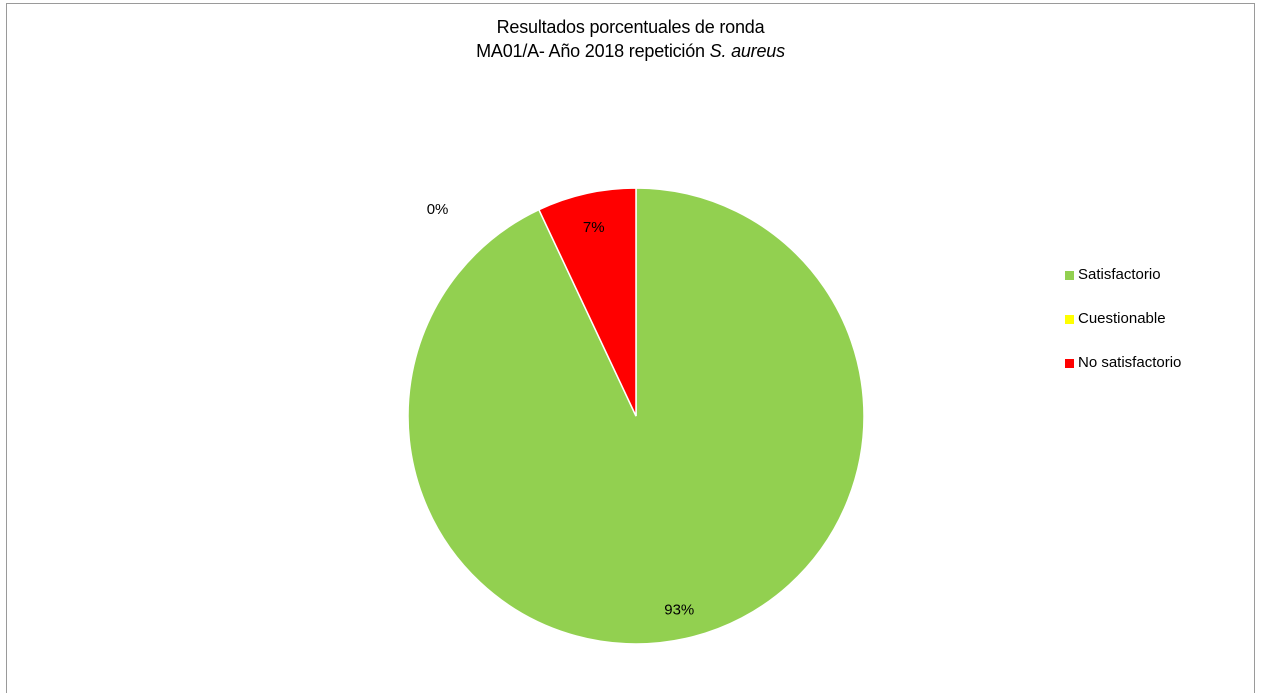  What do you see at coordinates (679, 610) in the screenshot?
I see `data-label-satisfactorio: 93%` at bounding box center [679, 610].